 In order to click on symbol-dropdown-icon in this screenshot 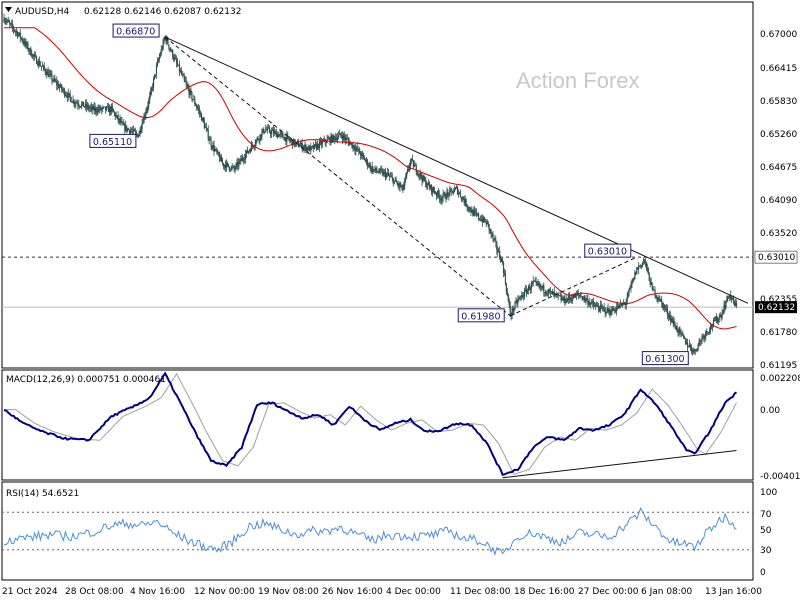, I will do `click(8, 9)`.